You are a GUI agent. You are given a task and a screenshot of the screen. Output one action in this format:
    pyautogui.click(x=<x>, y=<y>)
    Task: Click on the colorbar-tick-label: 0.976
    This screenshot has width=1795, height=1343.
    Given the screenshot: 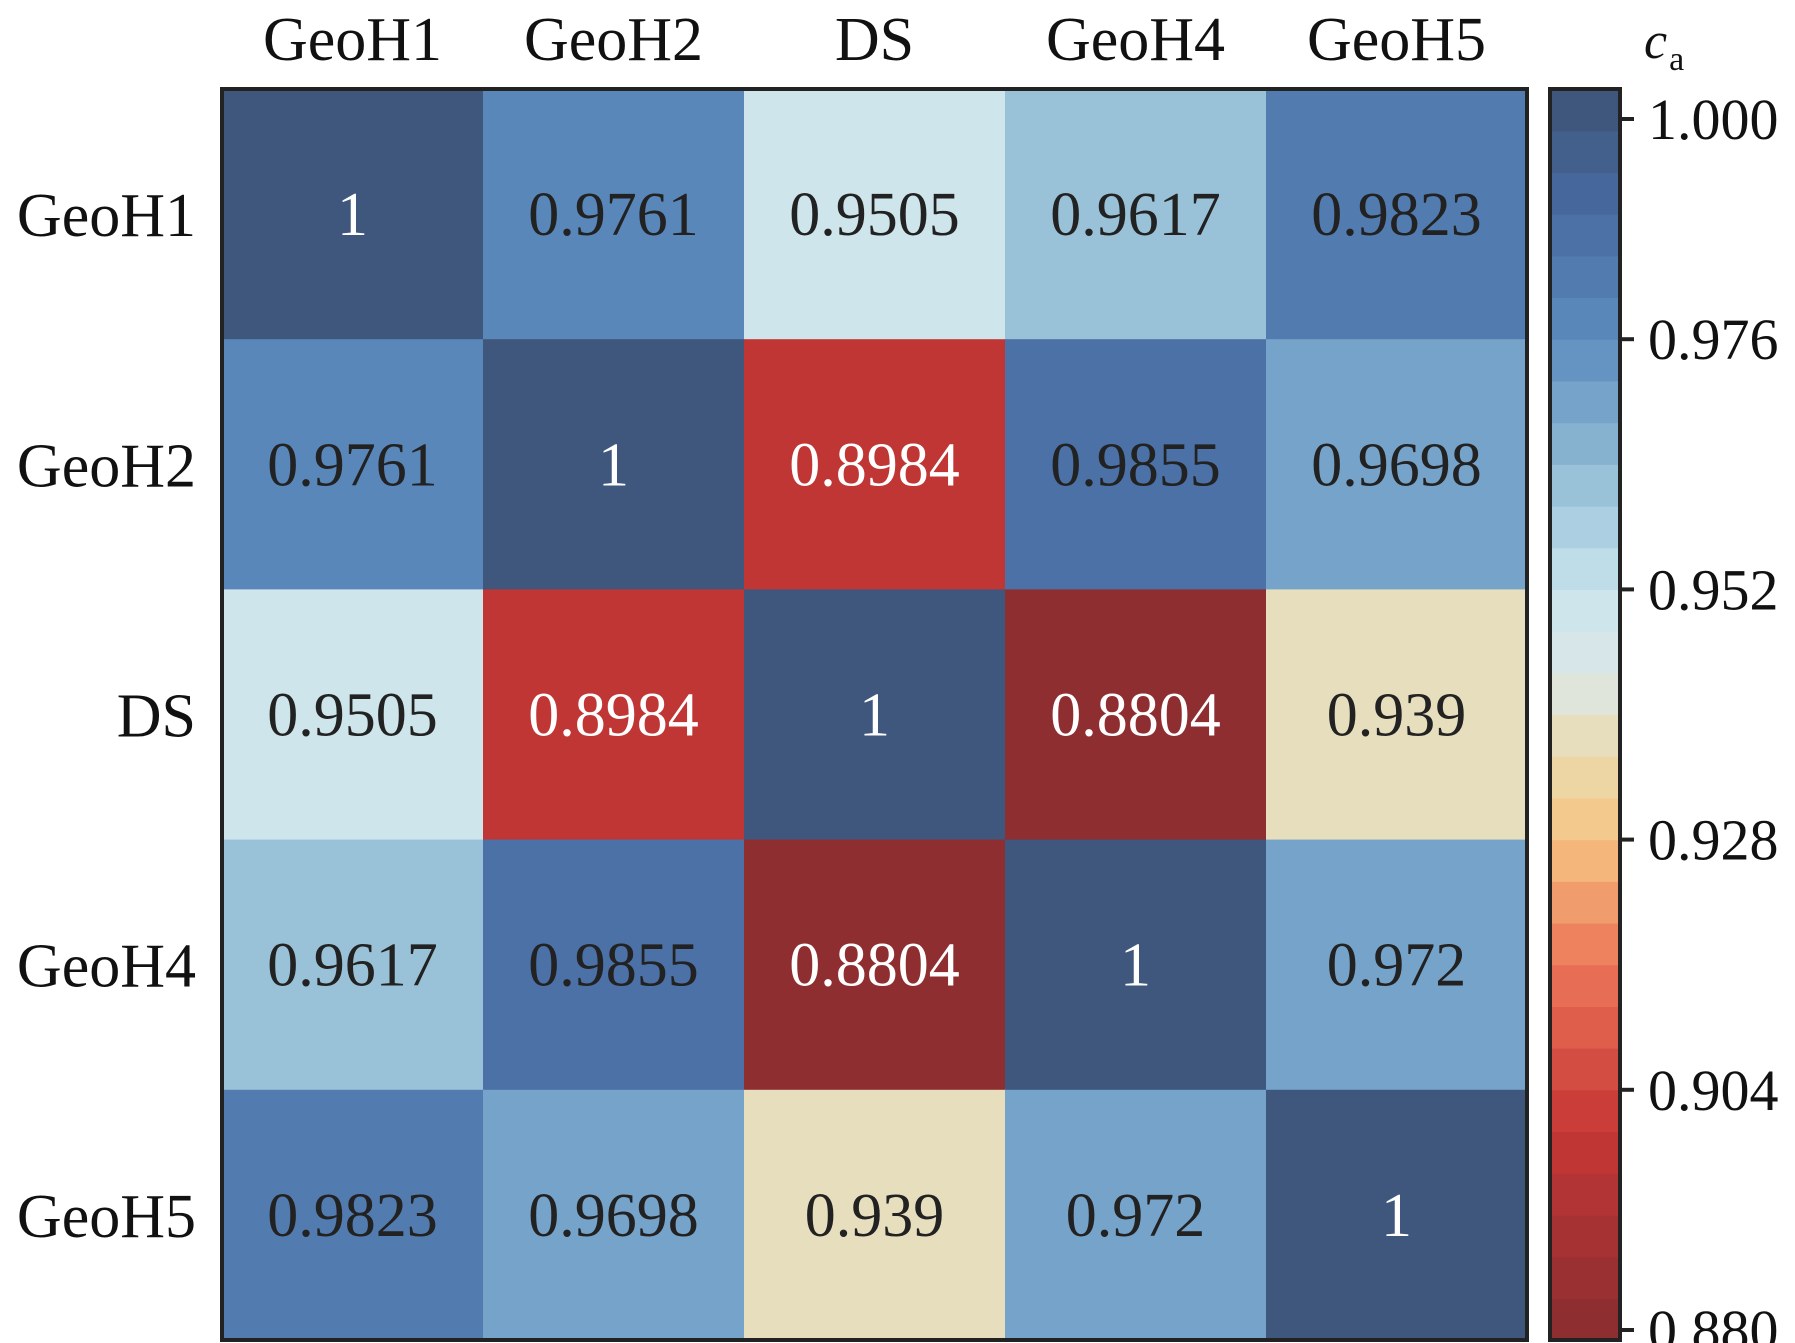 What is the action you would take?
    pyautogui.click(x=1713, y=339)
    